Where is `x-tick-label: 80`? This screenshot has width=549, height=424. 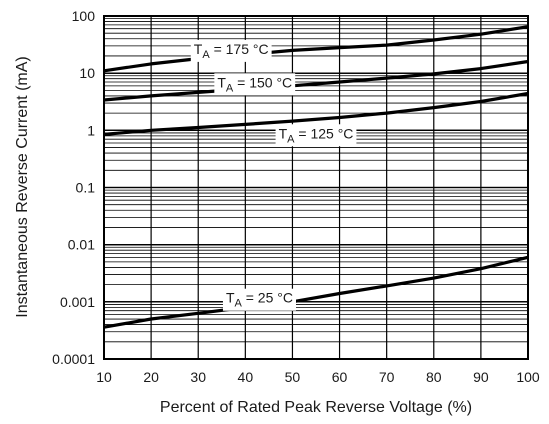 x-tick-label: 80 is located at coordinates (434, 377).